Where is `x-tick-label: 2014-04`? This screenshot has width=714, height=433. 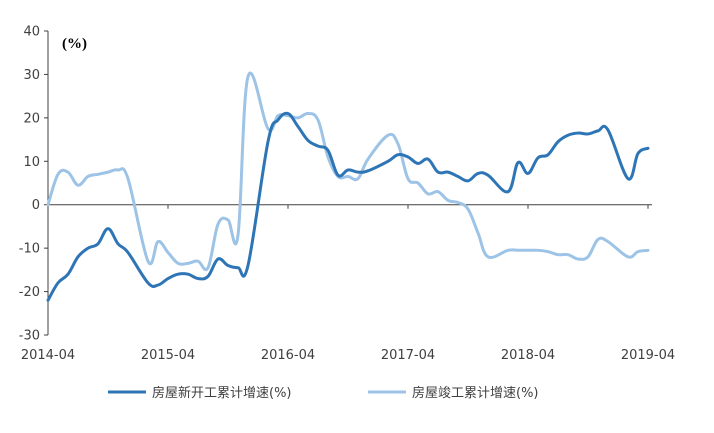
x-tick-label: 2014-04 is located at coordinates (48, 355).